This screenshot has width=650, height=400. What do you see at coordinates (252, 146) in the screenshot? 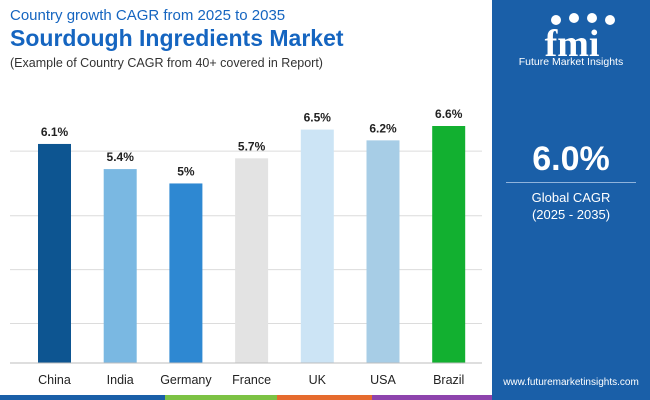
I see `value-label-france: 5.7%` at bounding box center [252, 146].